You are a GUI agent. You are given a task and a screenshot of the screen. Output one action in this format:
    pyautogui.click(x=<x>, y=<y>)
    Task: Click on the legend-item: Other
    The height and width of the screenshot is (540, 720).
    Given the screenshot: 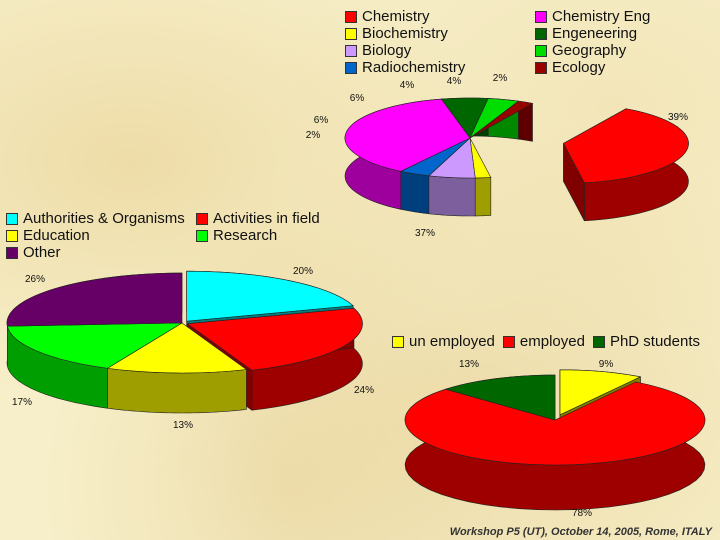 What is the action you would take?
    pyautogui.click(x=101, y=252)
    